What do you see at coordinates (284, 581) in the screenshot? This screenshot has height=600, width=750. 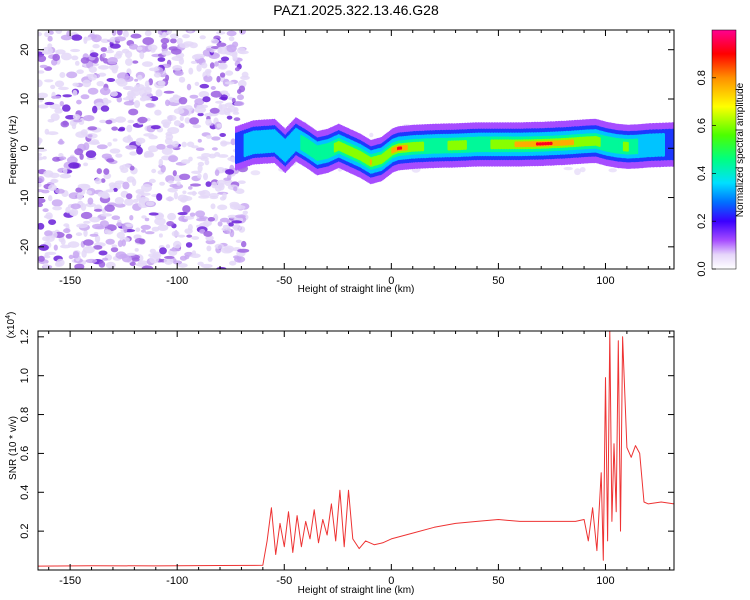 I see `x-tick-label: -50` at bounding box center [284, 581].